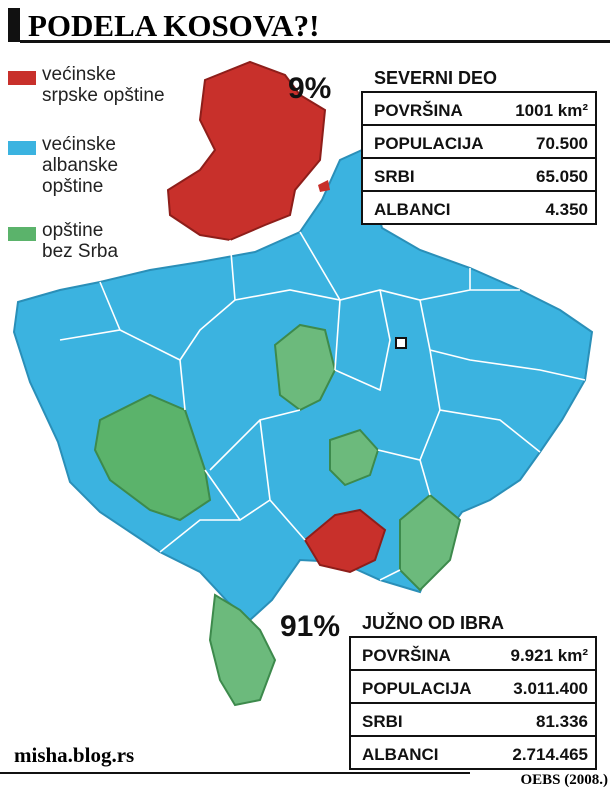  Describe the element at coordinates (566, 209) in the screenshot. I see `row-value: 4.350` at that location.